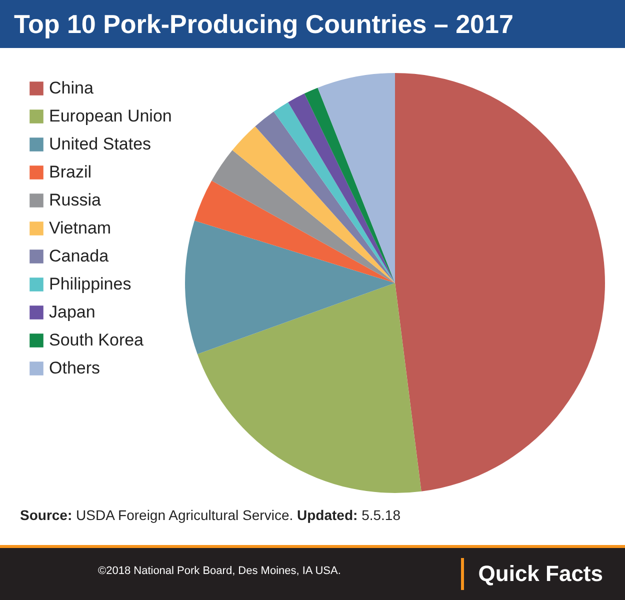  Describe the element at coordinates (100, 144) in the screenshot. I see `legend-label: United States` at that location.